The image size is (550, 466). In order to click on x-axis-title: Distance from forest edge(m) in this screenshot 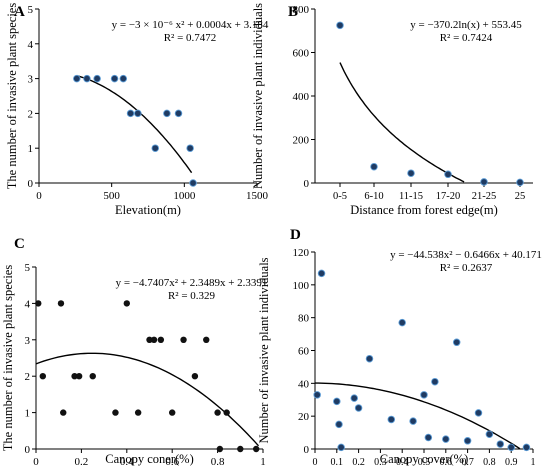, I will do `click(424, 210)`.